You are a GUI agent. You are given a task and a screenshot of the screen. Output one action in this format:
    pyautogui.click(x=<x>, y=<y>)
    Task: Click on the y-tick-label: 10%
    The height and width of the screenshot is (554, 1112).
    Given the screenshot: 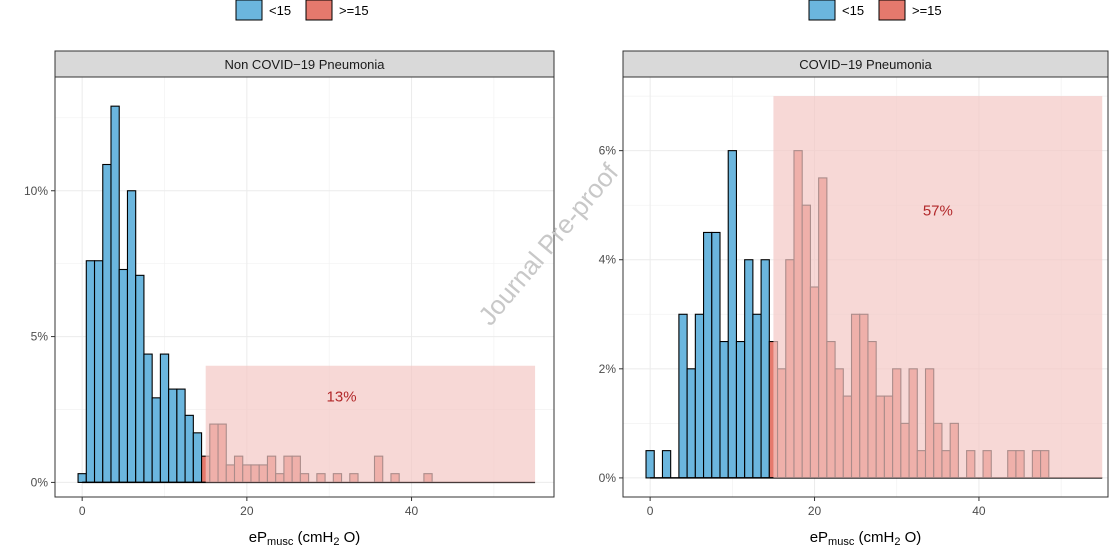 What is the action you would take?
    pyautogui.click(x=36, y=191)
    